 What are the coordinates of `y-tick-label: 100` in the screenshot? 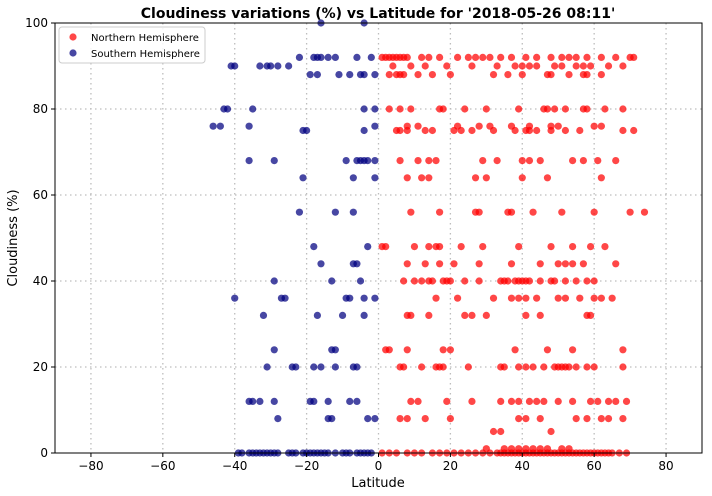 It's located at (36, 23).